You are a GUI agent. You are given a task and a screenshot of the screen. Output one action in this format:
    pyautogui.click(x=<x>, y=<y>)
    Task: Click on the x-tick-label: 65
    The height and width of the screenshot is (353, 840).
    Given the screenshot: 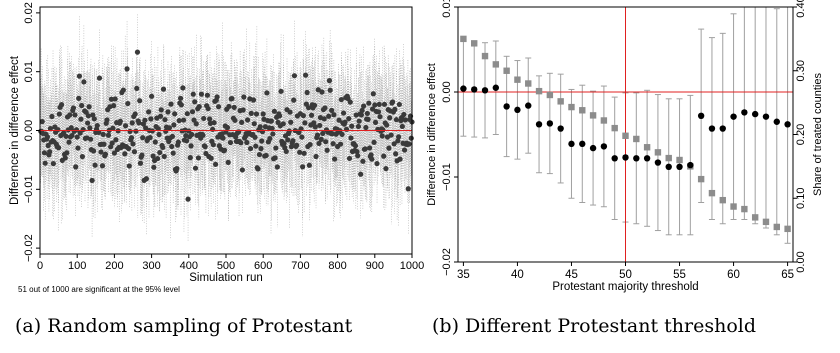 What is the action you would take?
    pyautogui.click(x=787, y=275)
    